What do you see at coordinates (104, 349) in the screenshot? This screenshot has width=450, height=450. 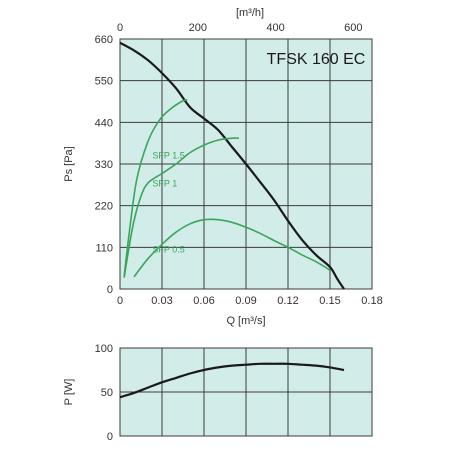 I see `y-tick-label: 100` at bounding box center [104, 349].